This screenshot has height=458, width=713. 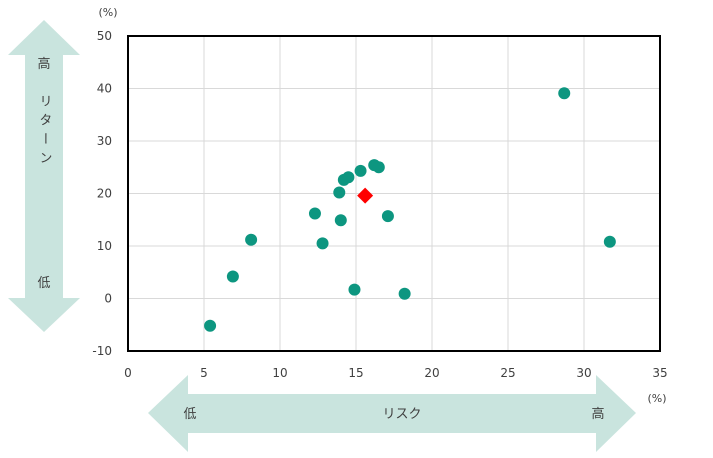 What do you see at coordinates (279, 373) in the screenshot?
I see `x-tick-label: 10` at bounding box center [279, 373].